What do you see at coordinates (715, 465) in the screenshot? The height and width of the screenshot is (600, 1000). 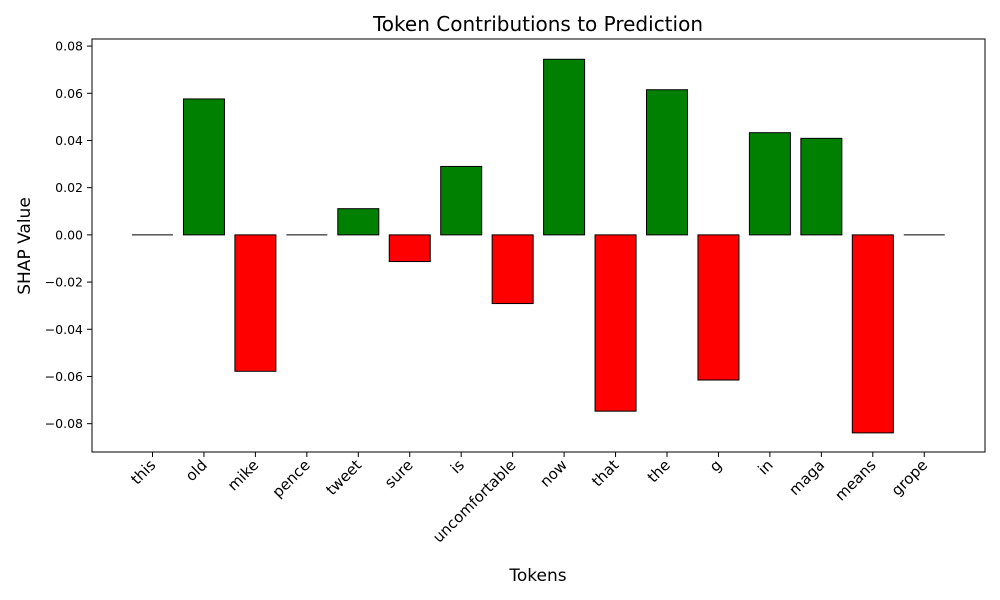 I see `x-tick-label-g: g` at bounding box center [715, 465].